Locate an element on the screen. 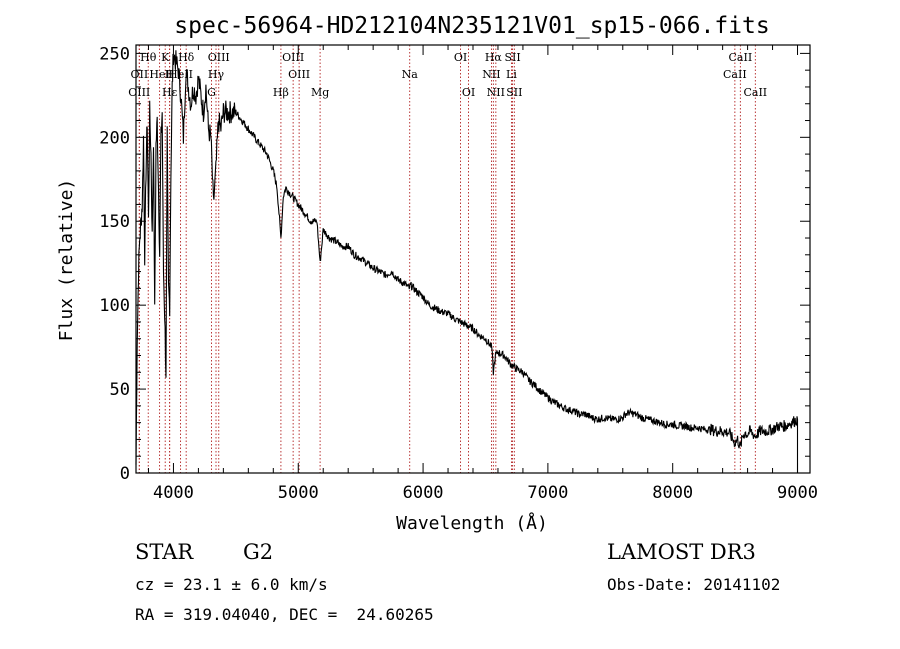  line-marker-label-25: CaII is located at coordinates (741, 57).